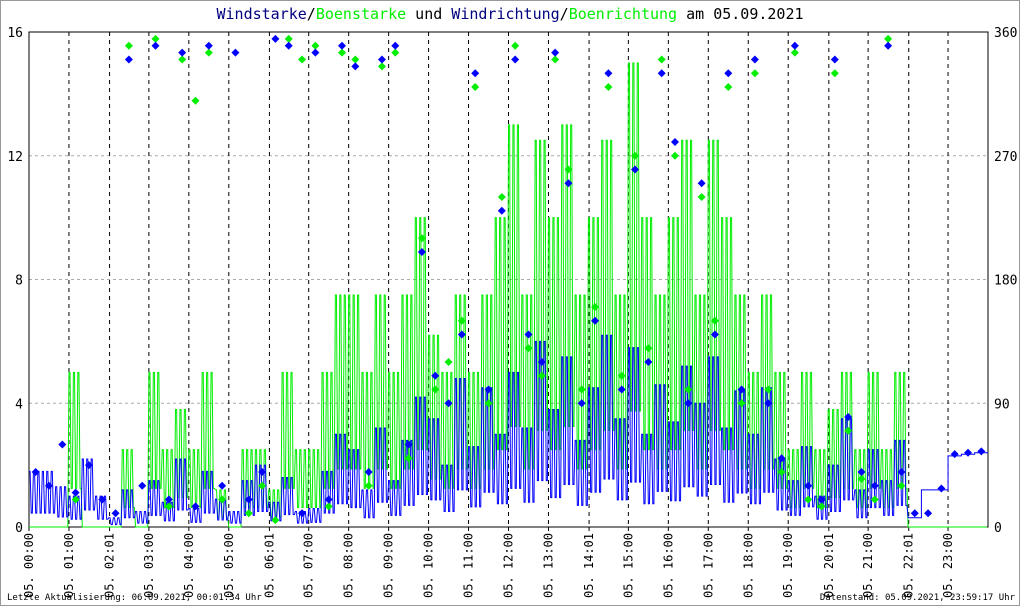 This screenshot has width=1020, height=606. I want to click on y-left-tick-label: 4, so click(19, 404).